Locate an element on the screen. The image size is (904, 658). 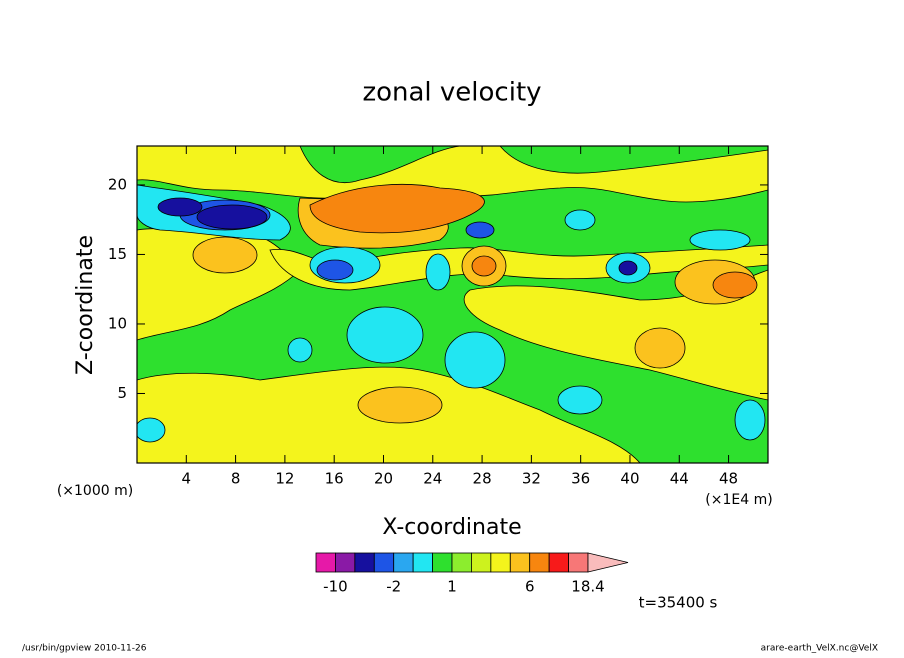
x-tick-label: 36 is located at coordinates (580, 479).